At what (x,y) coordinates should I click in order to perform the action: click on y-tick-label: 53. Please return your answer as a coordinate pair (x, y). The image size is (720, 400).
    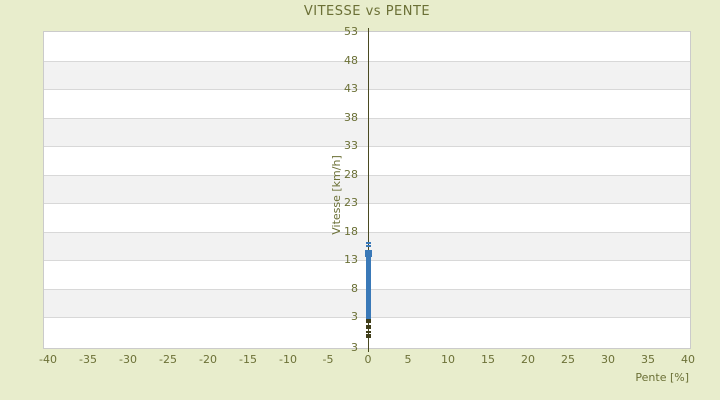
    Looking at the image, I should click on (351, 31).